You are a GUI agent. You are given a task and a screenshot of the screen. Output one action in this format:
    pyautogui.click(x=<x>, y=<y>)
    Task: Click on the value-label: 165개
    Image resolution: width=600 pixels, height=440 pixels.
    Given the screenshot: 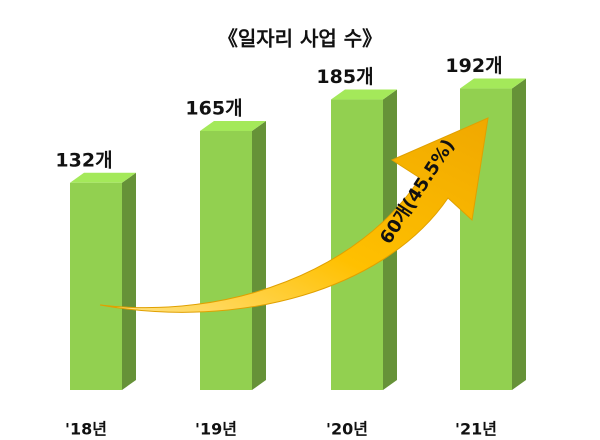 What is the action you would take?
    pyautogui.click(x=213, y=108)
    